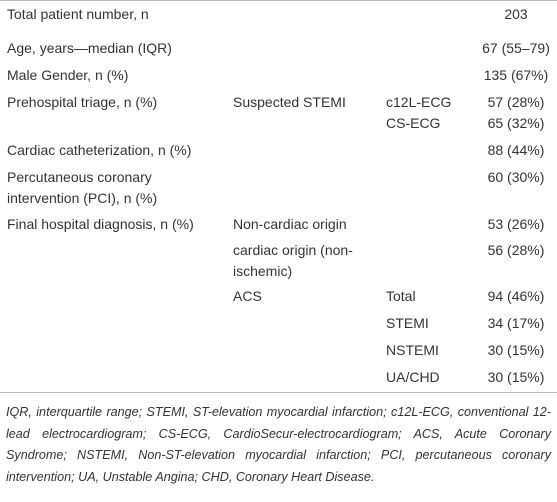  What do you see at coordinates (100, 224) in the screenshot?
I see `label-cell: Final hospital diagnosis, n (%)` at bounding box center [100, 224].